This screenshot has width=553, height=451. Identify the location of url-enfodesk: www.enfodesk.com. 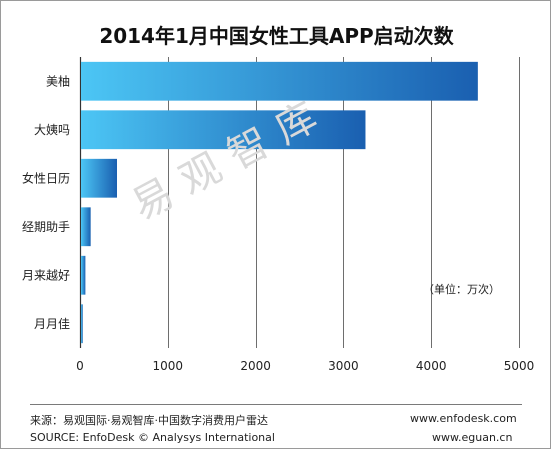
(463, 418).